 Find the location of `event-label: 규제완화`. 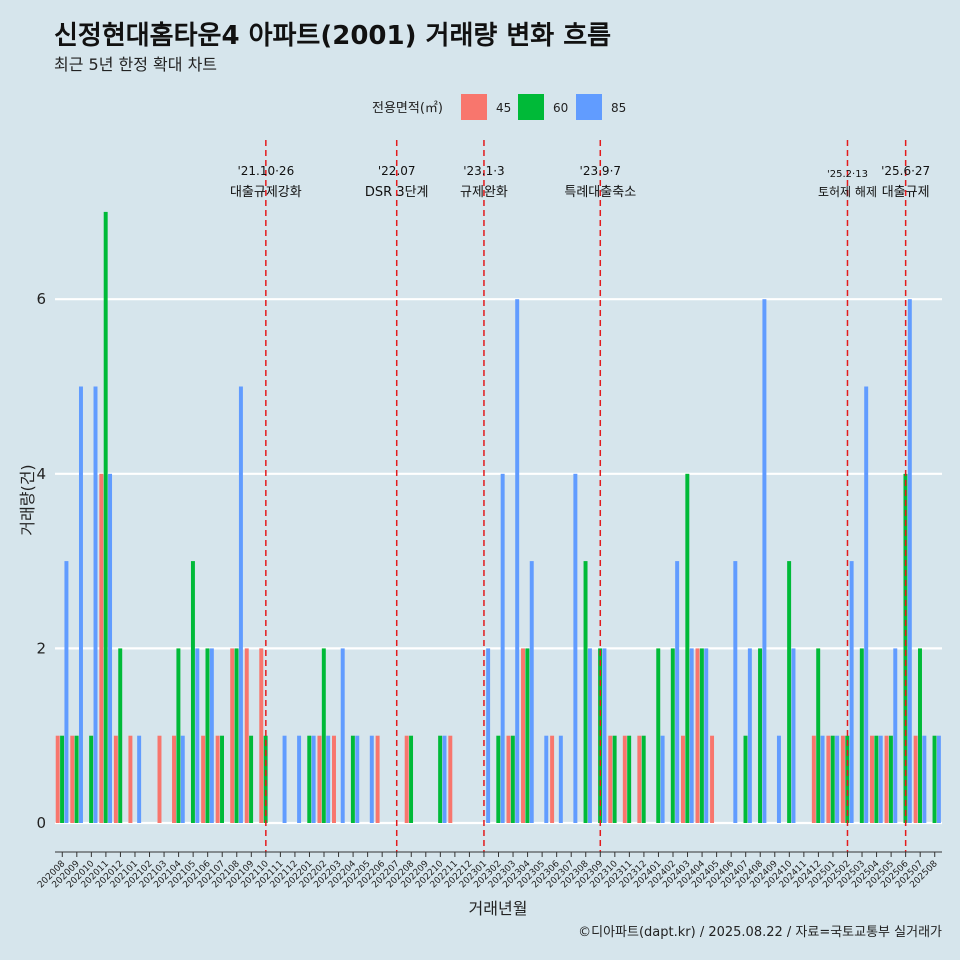

event-label: 규제완화 is located at coordinates (484, 192).